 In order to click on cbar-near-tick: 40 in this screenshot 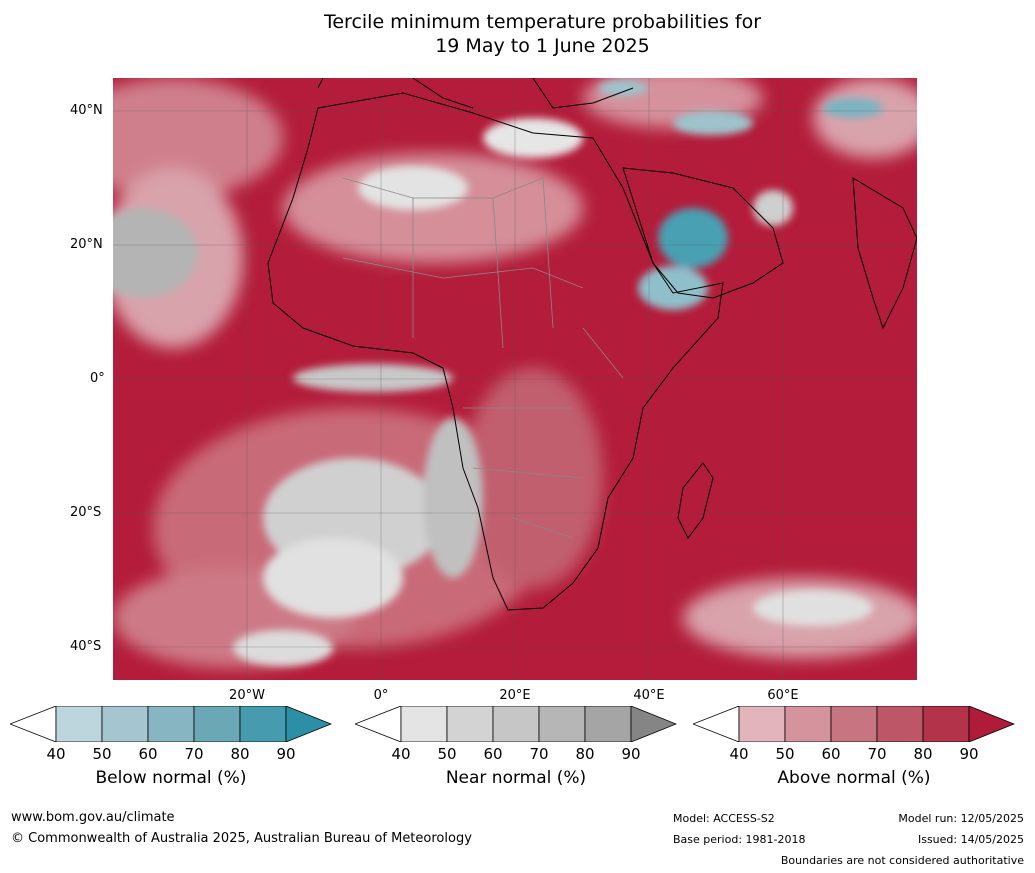, I will do `click(401, 754)`.